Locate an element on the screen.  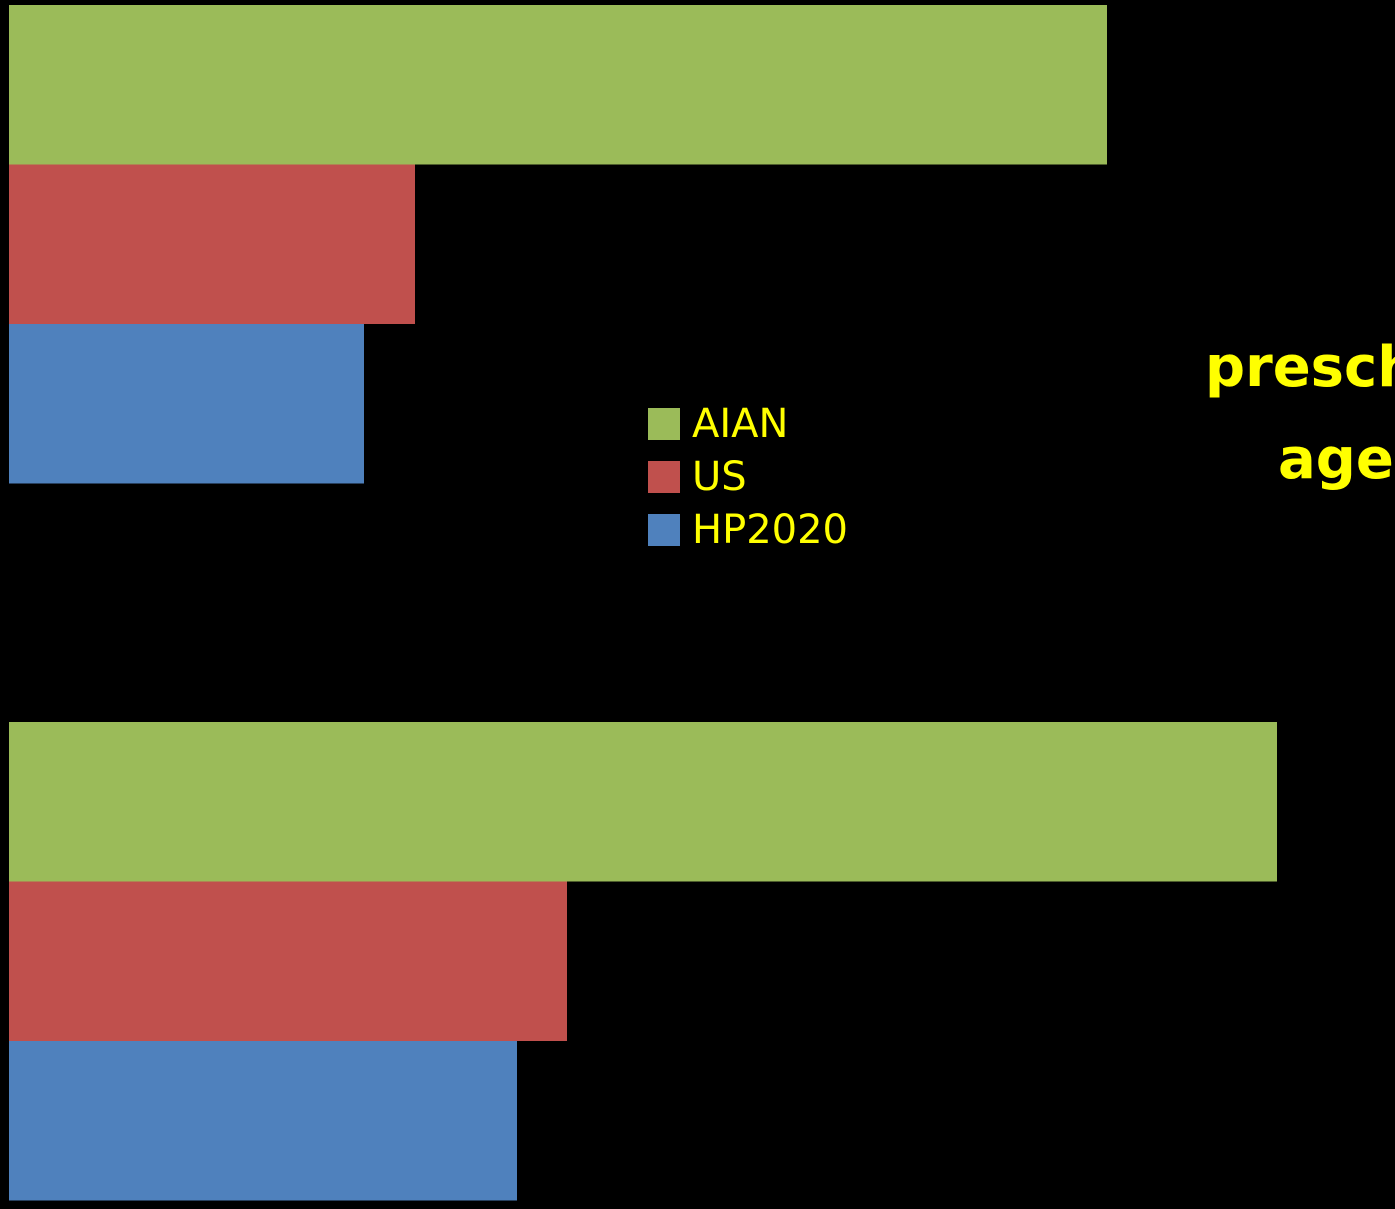
legend-swatch-aian is located at coordinates (664, 424).